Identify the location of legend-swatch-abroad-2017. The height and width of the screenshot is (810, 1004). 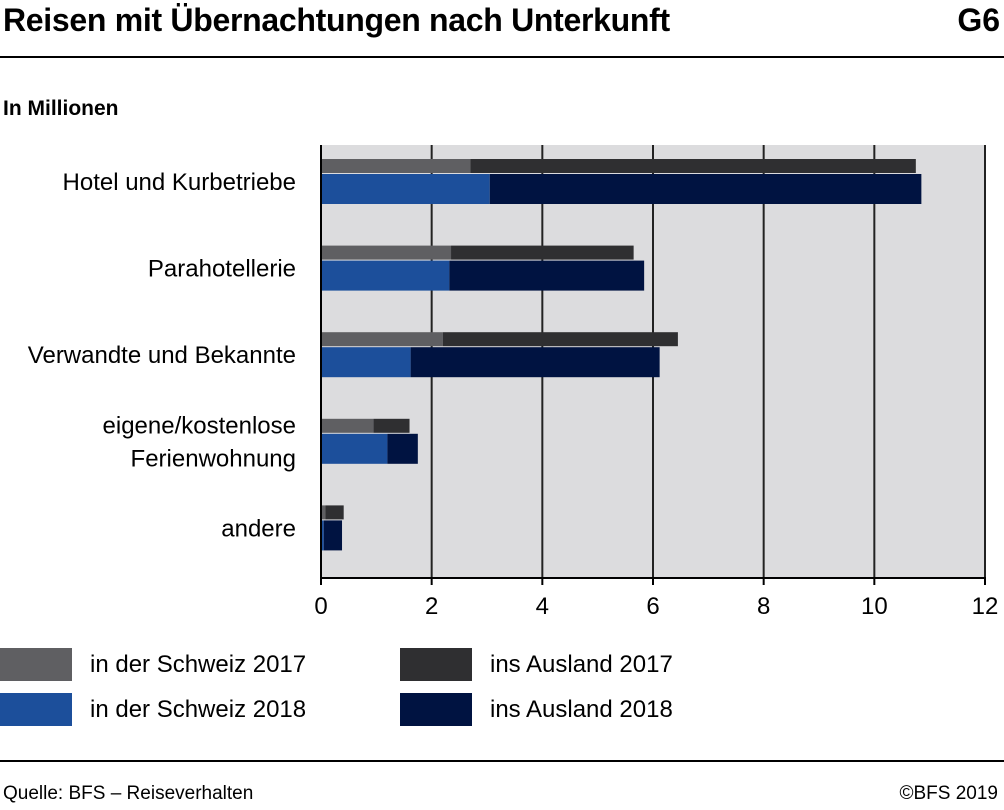
(436, 664).